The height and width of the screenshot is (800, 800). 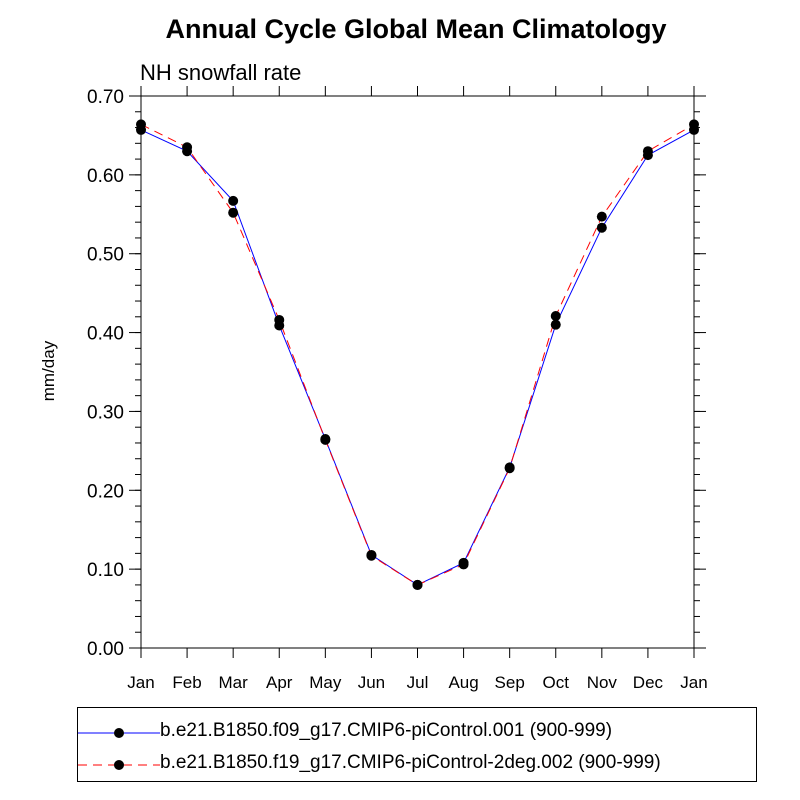 I want to click on y-tick-label: 0.30, so click(x=105, y=412).